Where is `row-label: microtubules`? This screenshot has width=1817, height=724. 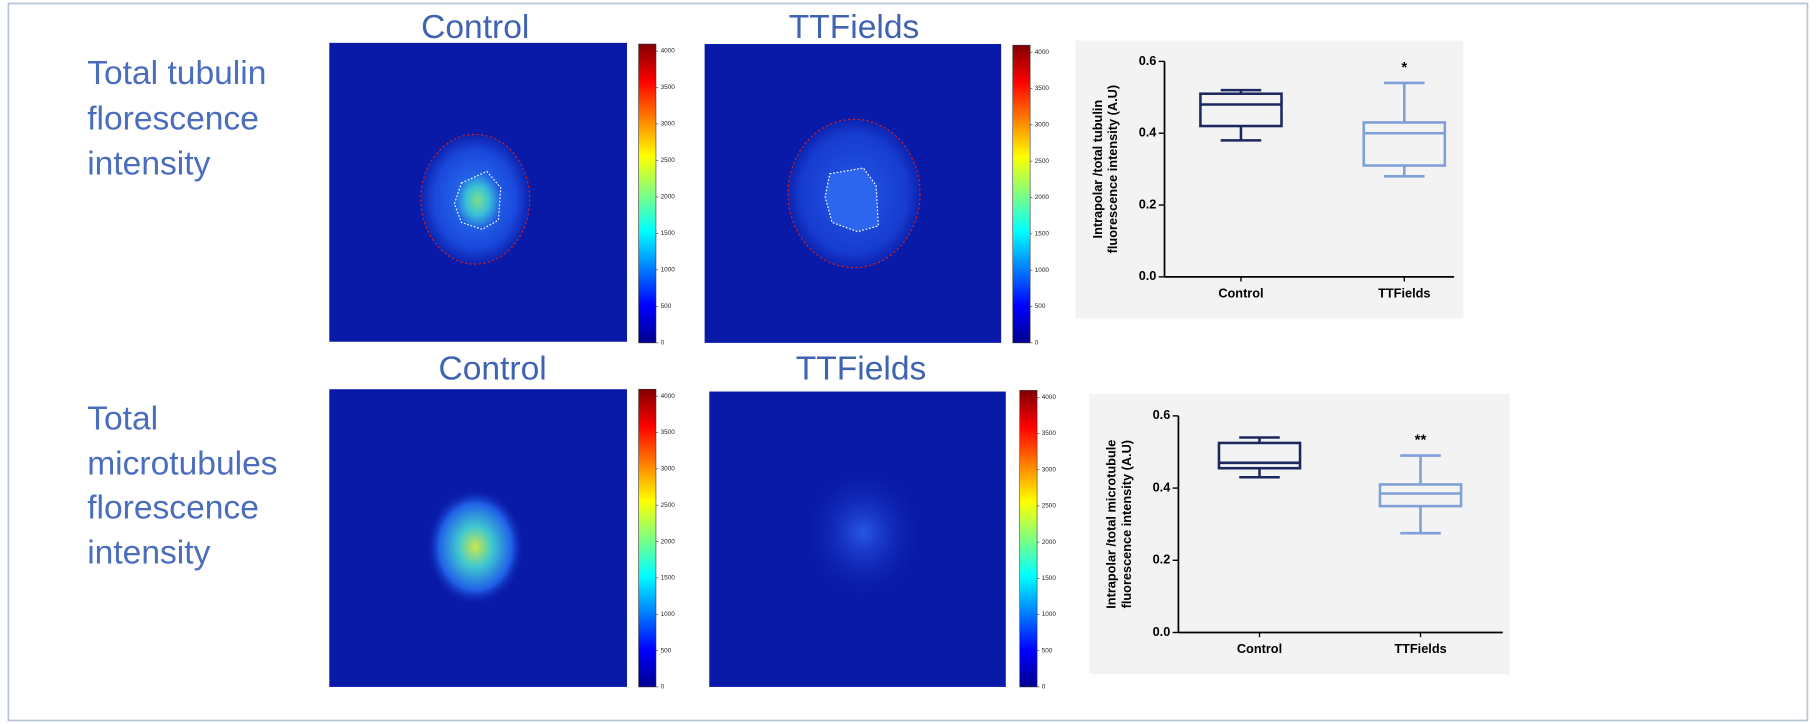
row-label: microtubules is located at coordinates (182, 464).